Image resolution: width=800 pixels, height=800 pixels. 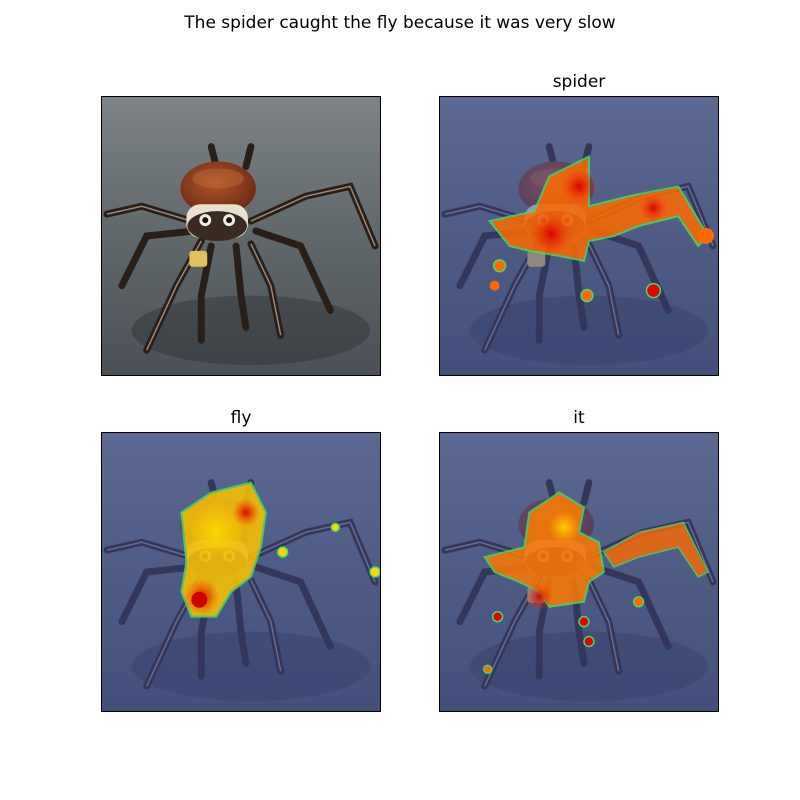 I want to click on panel-fly, so click(x=241, y=572).